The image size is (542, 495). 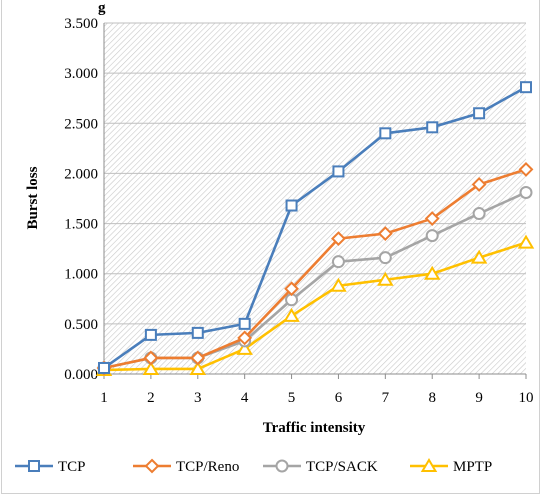 What do you see at coordinates (472, 467) in the screenshot?
I see `legend-label: MPTP` at bounding box center [472, 467].